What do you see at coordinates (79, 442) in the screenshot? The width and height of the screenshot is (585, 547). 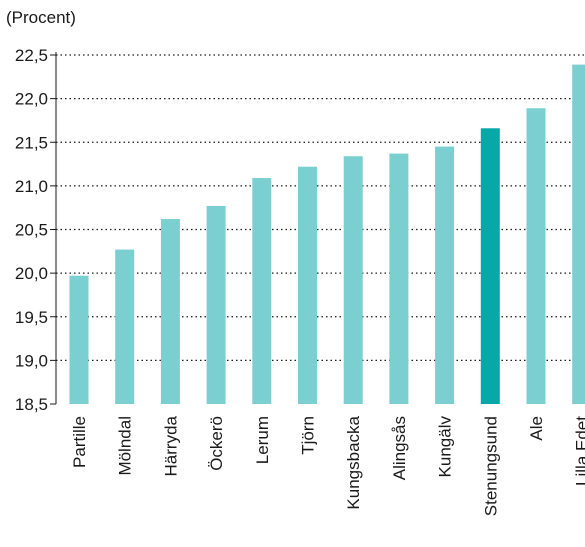 I see `x-category-label: Partille` at bounding box center [79, 442].